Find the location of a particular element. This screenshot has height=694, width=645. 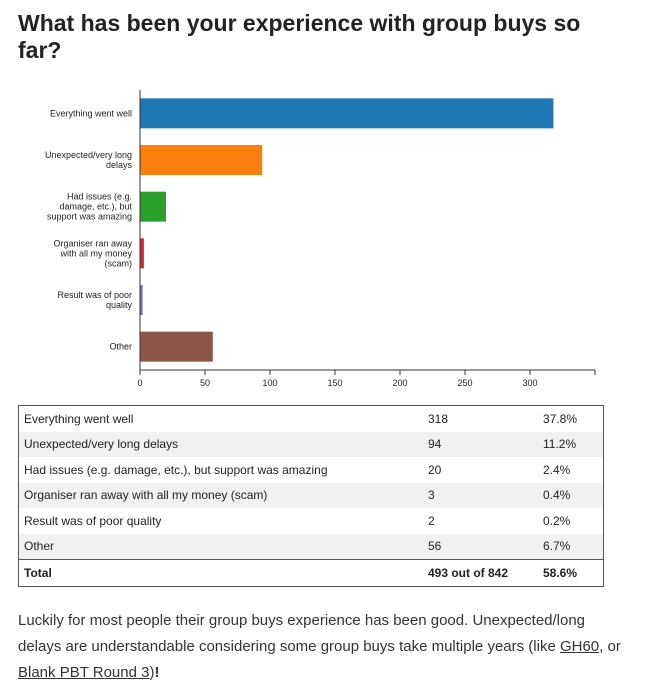

category-label: Unexpected/very long is located at coordinates (88, 155).